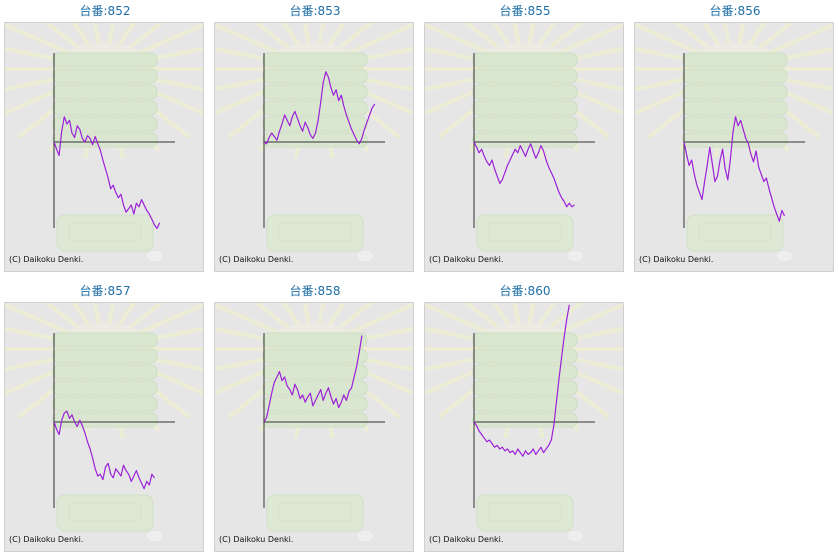  Describe the element at coordinates (105, 291) in the screenshot. I see `chart-title: 台番:857` at that location.